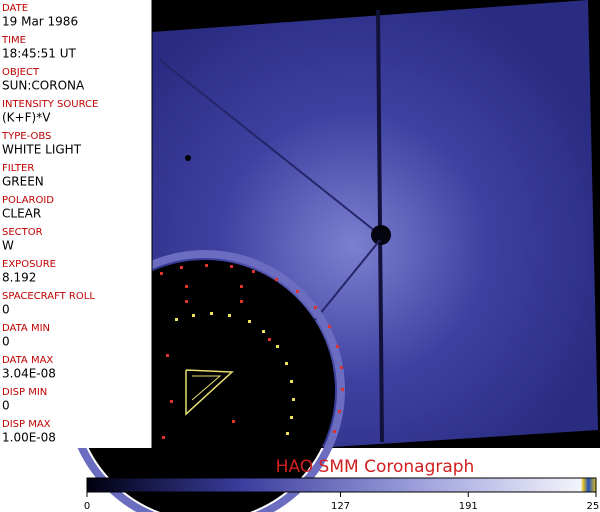 This screenshot has width=600, height=512. What do you see at coordinates (48, 296) in the screenshot?
I see `field-label: SPACECRAFT ROLL` at bounding box center [48, 296].